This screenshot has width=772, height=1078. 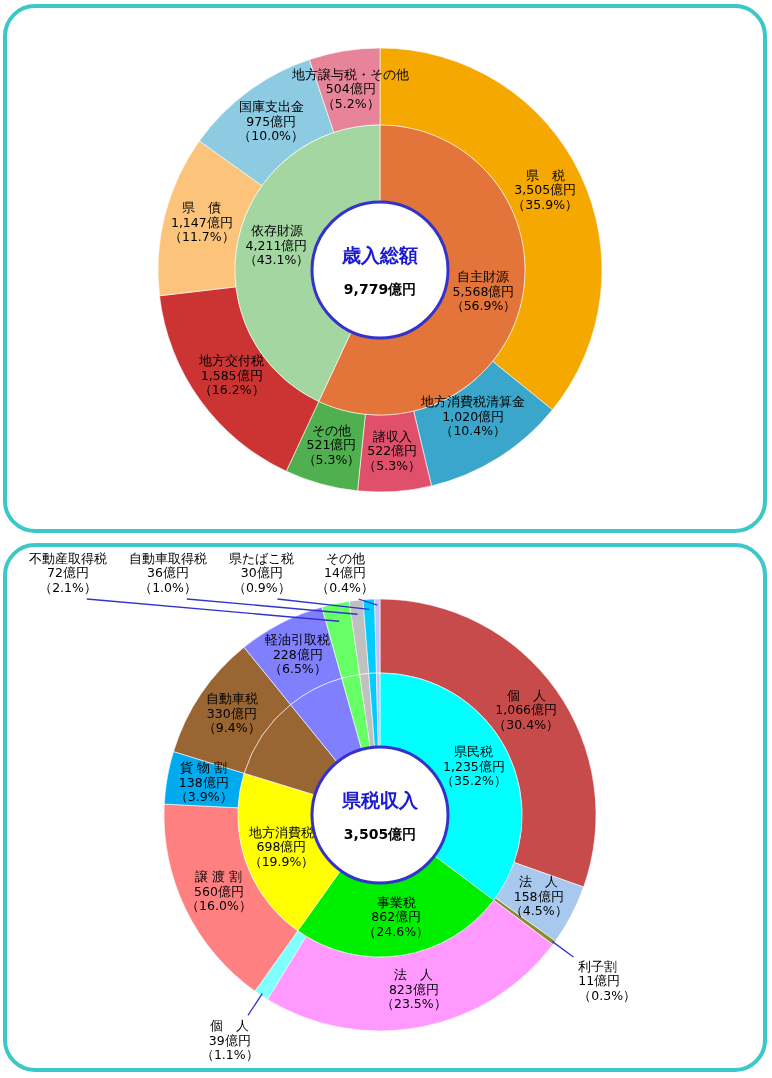 I want to click on text: 3,505億円, so click(x=380, y=834).